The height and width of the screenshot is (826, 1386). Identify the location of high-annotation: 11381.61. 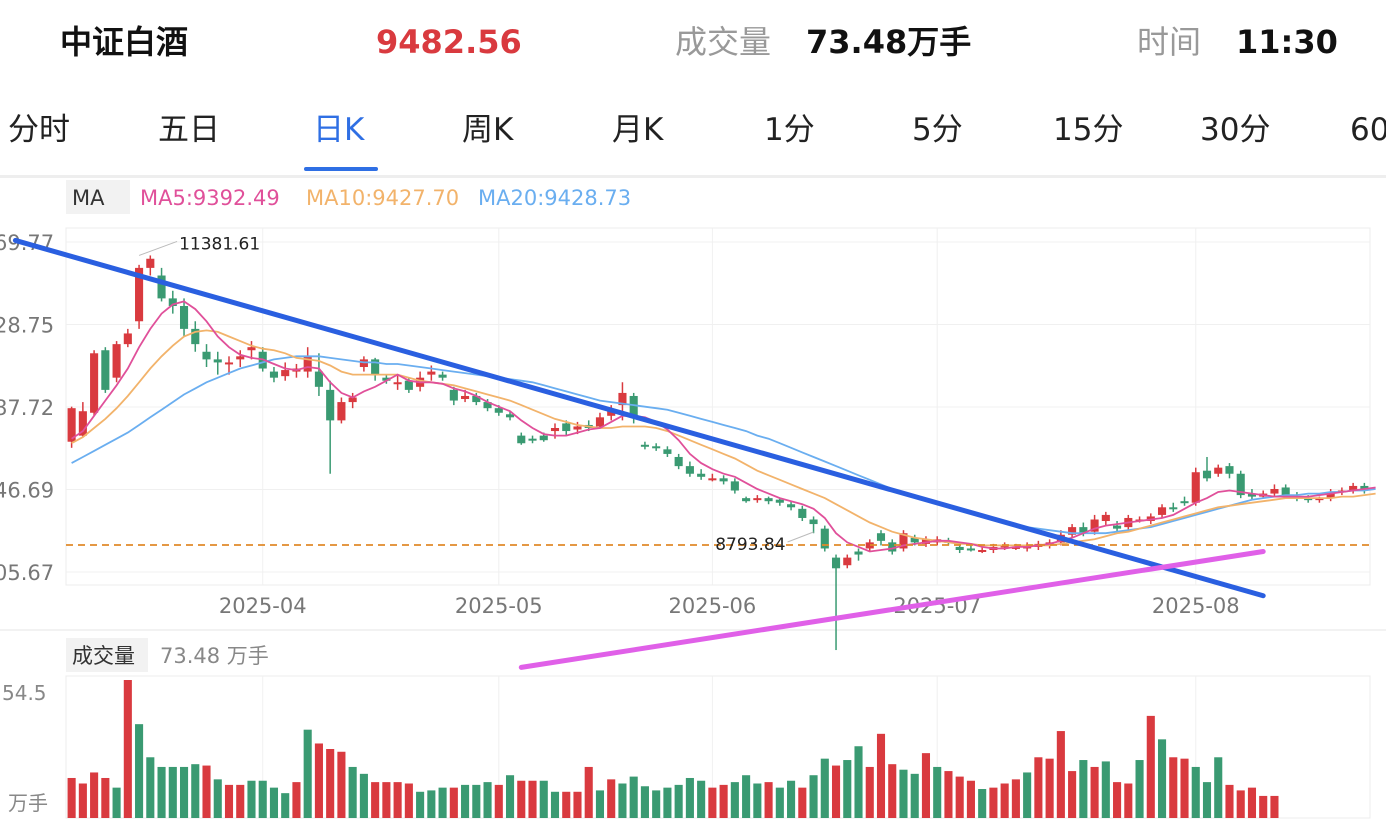
(219, 244).